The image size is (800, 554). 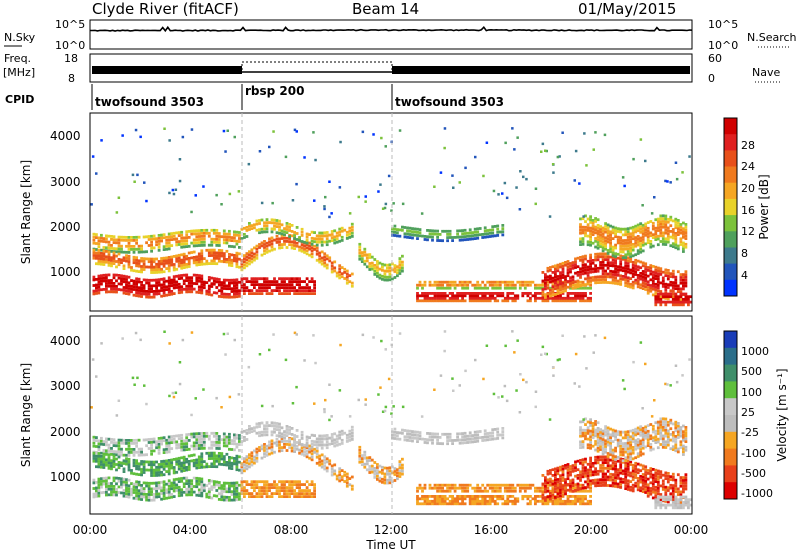 I want to click on freq-band-left, so click(x=167, y=70).